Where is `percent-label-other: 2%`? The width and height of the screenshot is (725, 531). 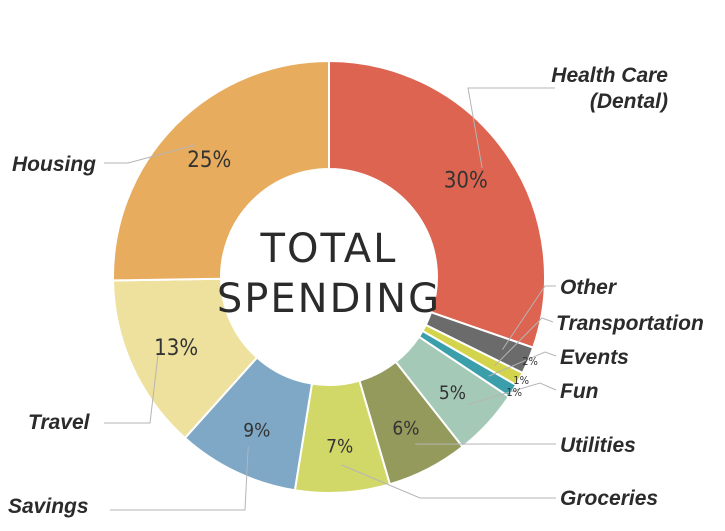 percent-label-other: 2% is located at coordinates (530, 361).